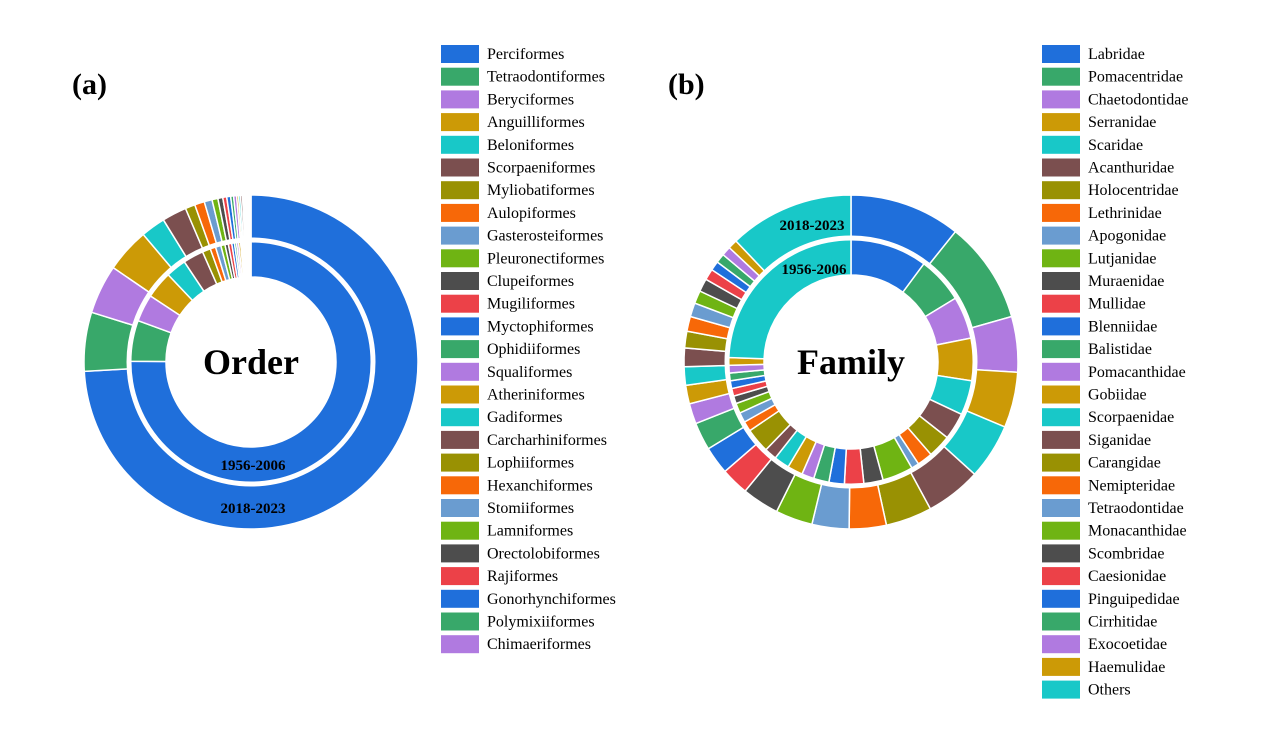 Image resolution: width=1270 pixels, height=746 pixels. I want to click on order-legend-label: Lamniformes, so click(530, 531).